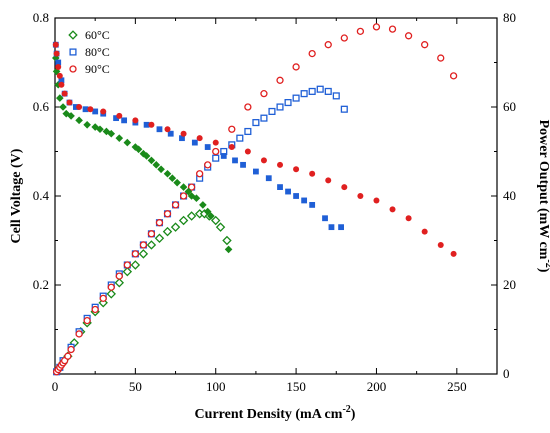  What do you see at coordinates (41, 195) in the screenshot?
I see `y-left-tick-label: 0.4` at bounding box center [41, 195].